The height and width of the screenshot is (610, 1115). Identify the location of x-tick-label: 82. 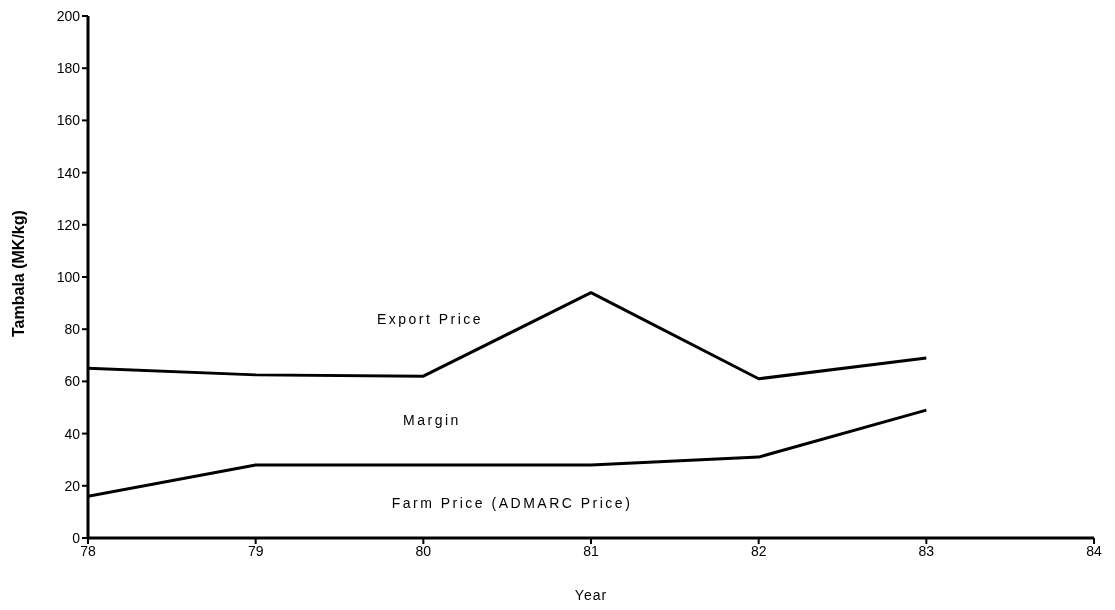
(758, 550).